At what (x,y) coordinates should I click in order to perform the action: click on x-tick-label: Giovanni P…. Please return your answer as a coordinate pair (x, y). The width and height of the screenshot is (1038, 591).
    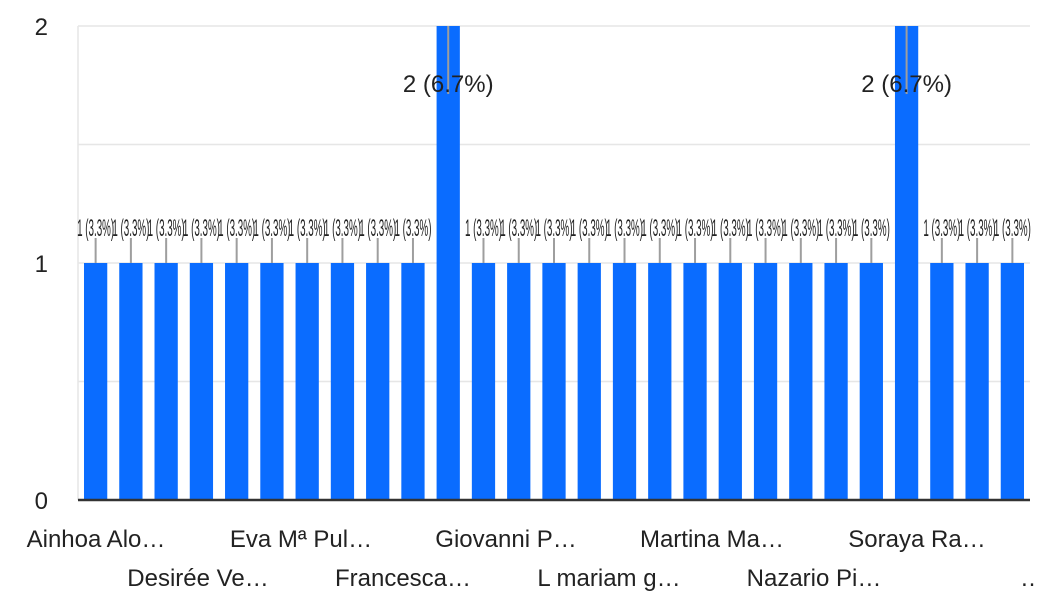
    Looking at the image, I should click on (505, 539).